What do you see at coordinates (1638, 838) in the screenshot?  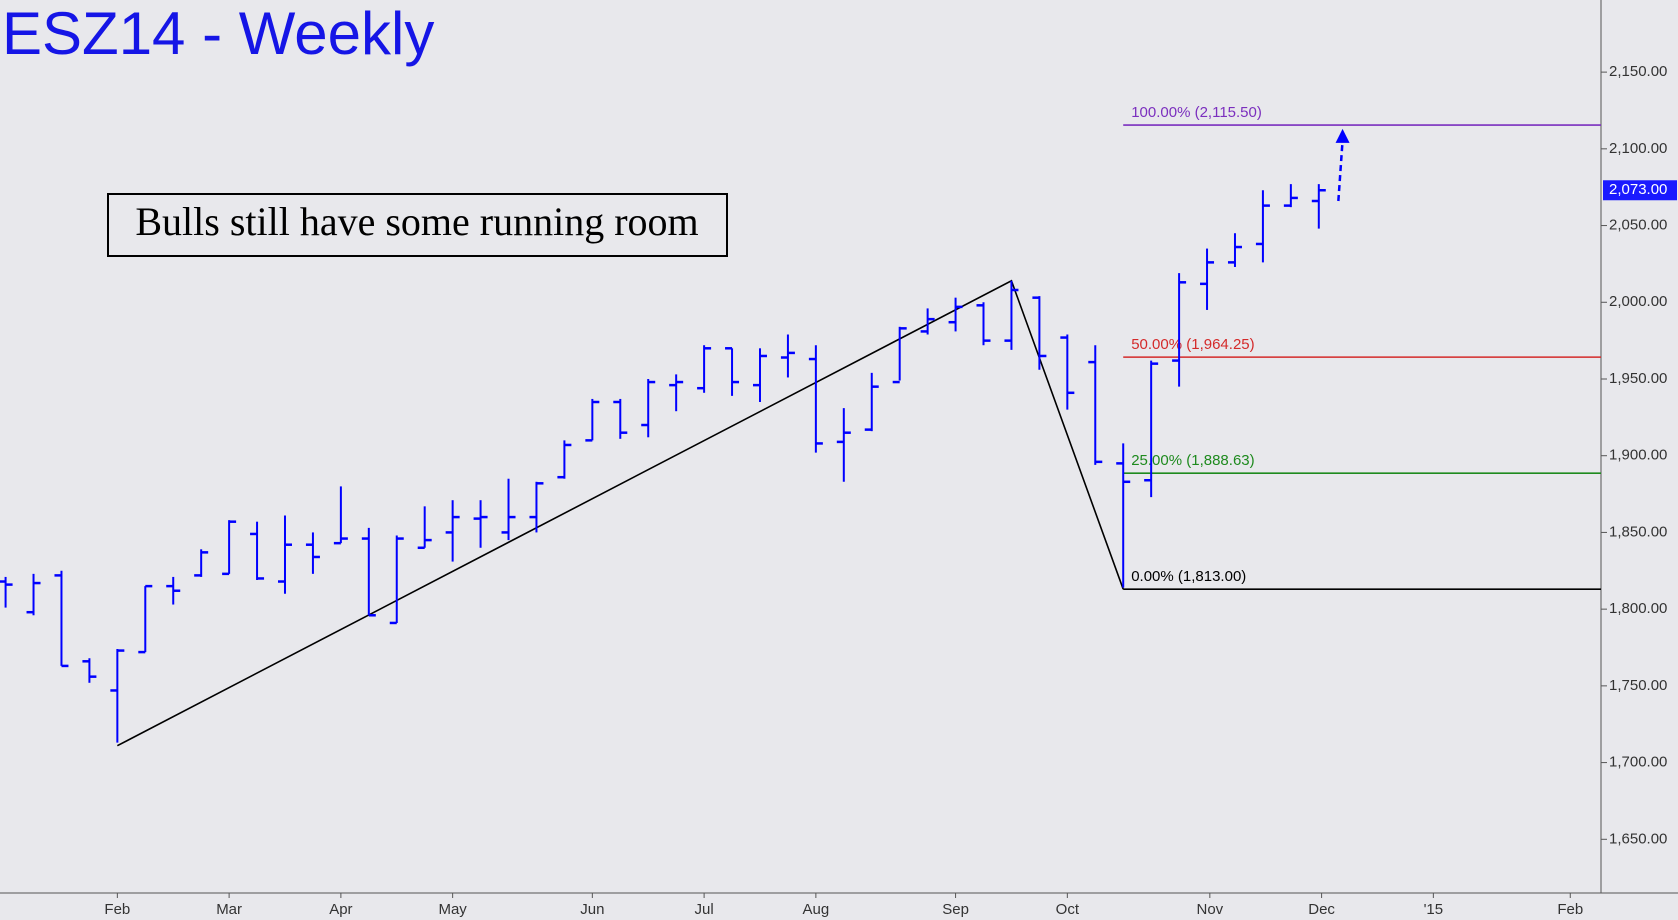 I see `y-tick-label: 1,650.00` at bounding box center [1638, 838].